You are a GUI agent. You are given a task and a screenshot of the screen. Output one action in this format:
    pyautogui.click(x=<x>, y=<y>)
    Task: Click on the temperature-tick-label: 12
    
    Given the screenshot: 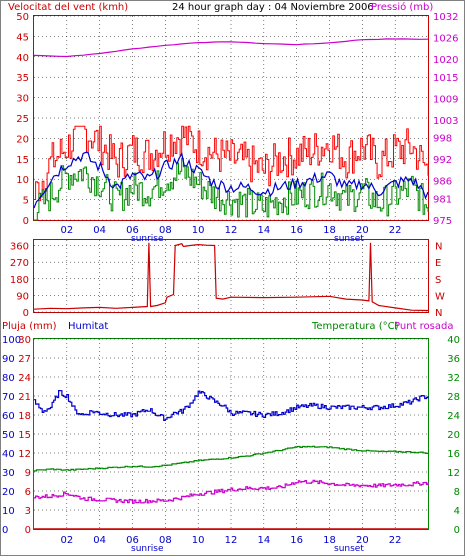 What is the action you would take?
    pyautogui.click(x=453, y=473)
    